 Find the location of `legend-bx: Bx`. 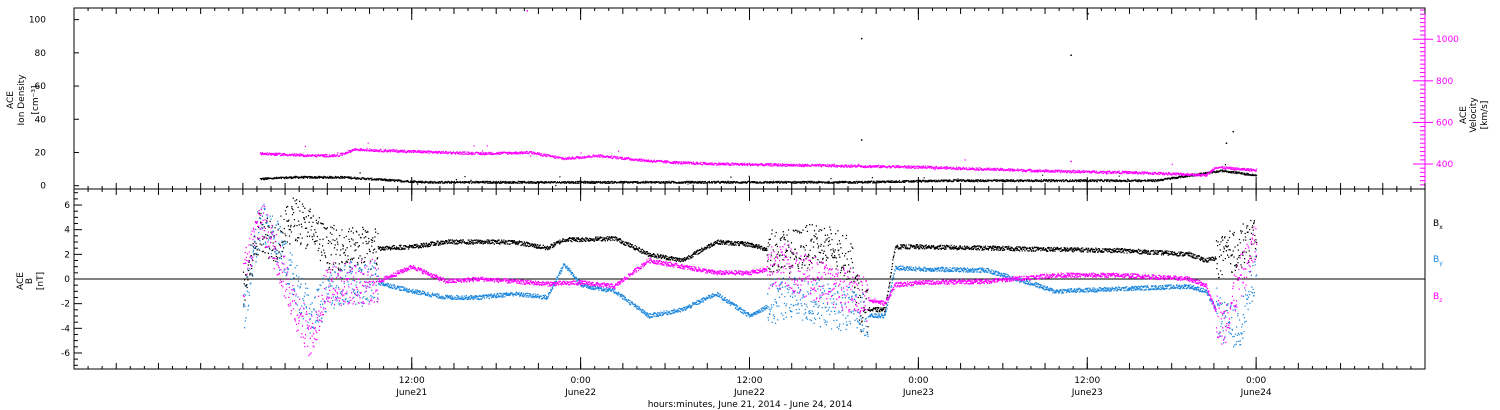

legend-bx: Bx is located at coordinates (1438, 225).